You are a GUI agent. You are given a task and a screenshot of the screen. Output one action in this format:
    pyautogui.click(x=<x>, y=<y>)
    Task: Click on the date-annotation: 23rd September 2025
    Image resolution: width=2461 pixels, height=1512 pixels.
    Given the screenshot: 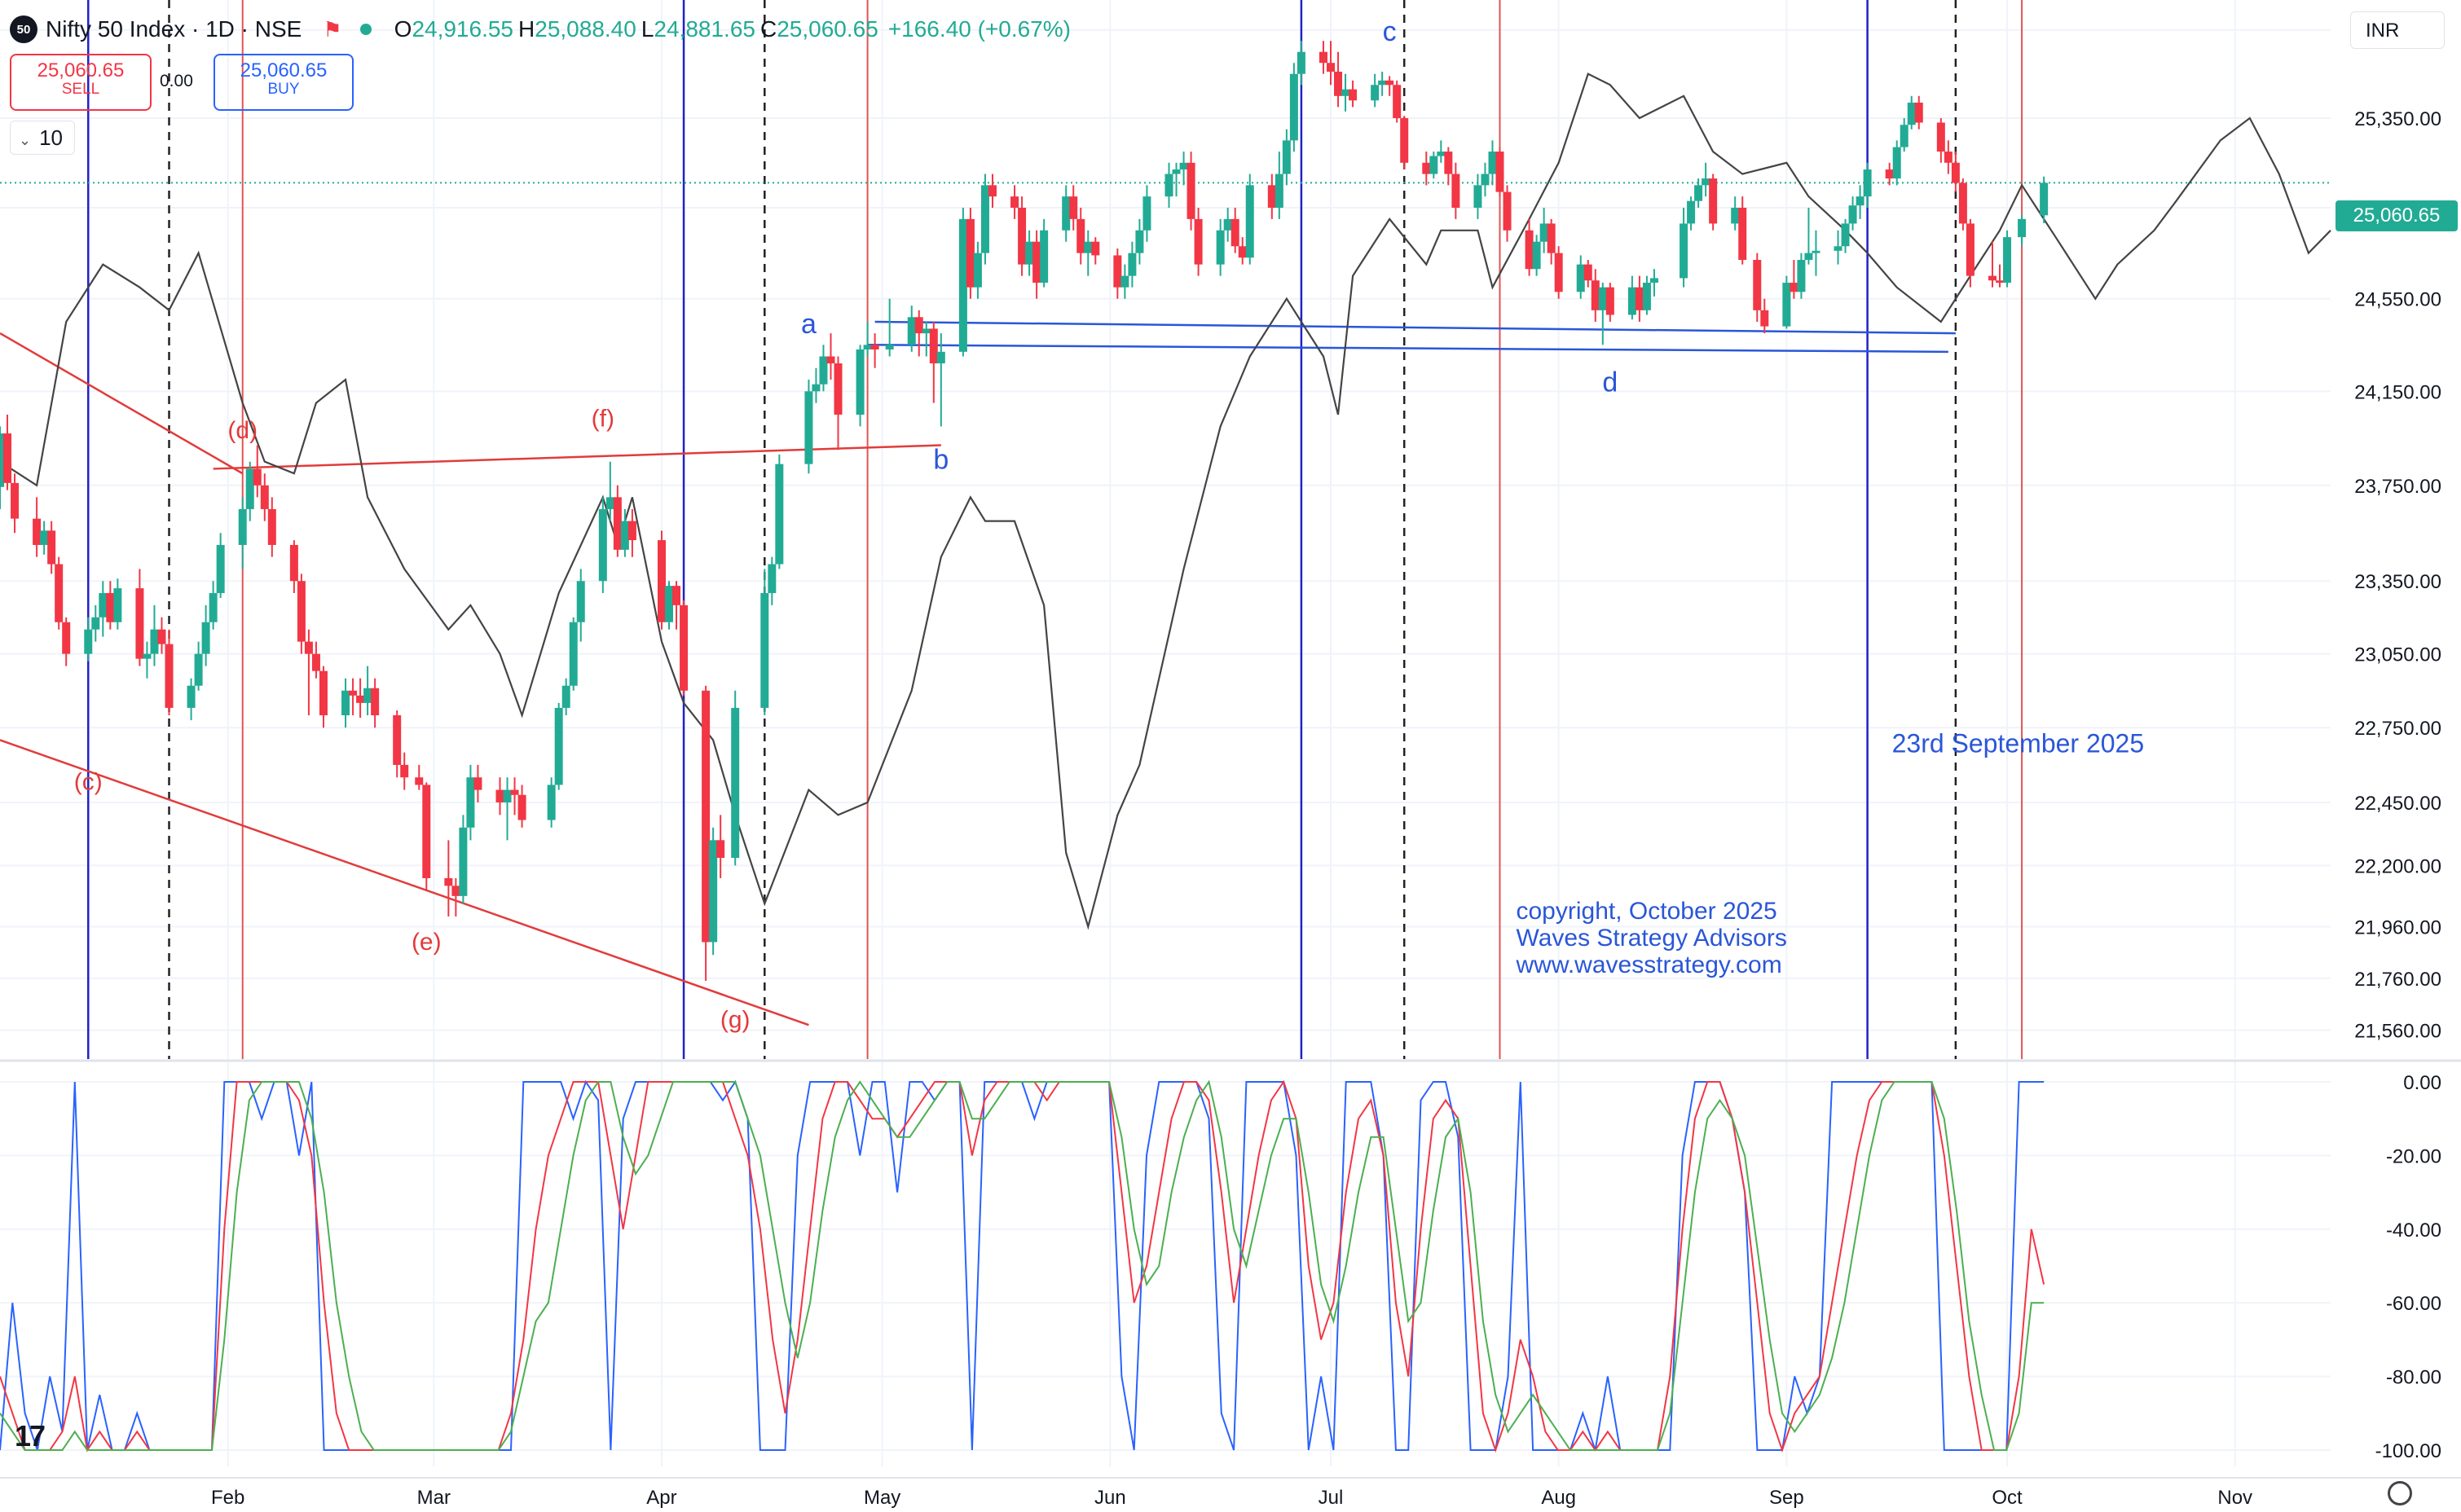 What is the action you would take?
    pyautogui.click(x=2018, y=743)
    